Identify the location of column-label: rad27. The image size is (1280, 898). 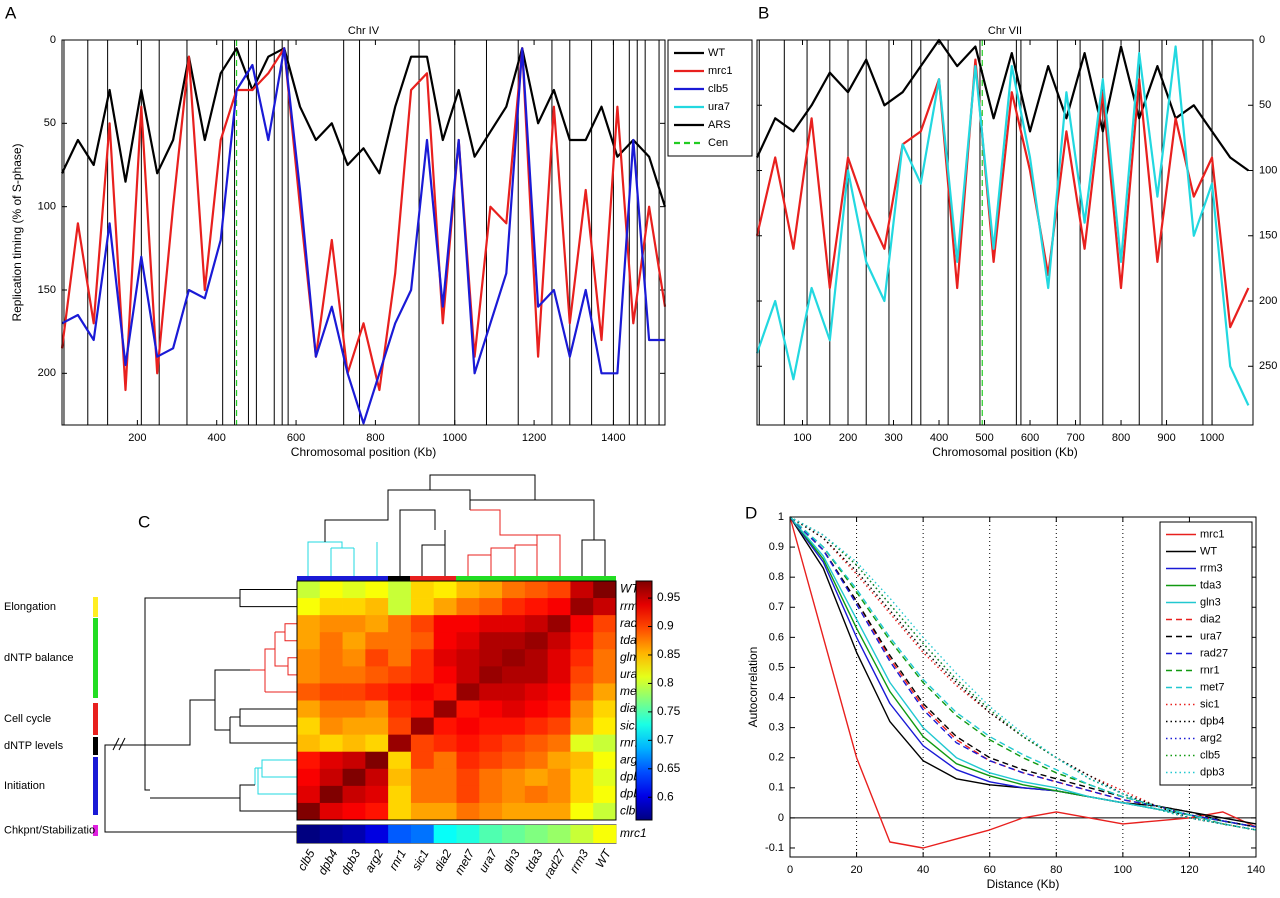
(555, 863).